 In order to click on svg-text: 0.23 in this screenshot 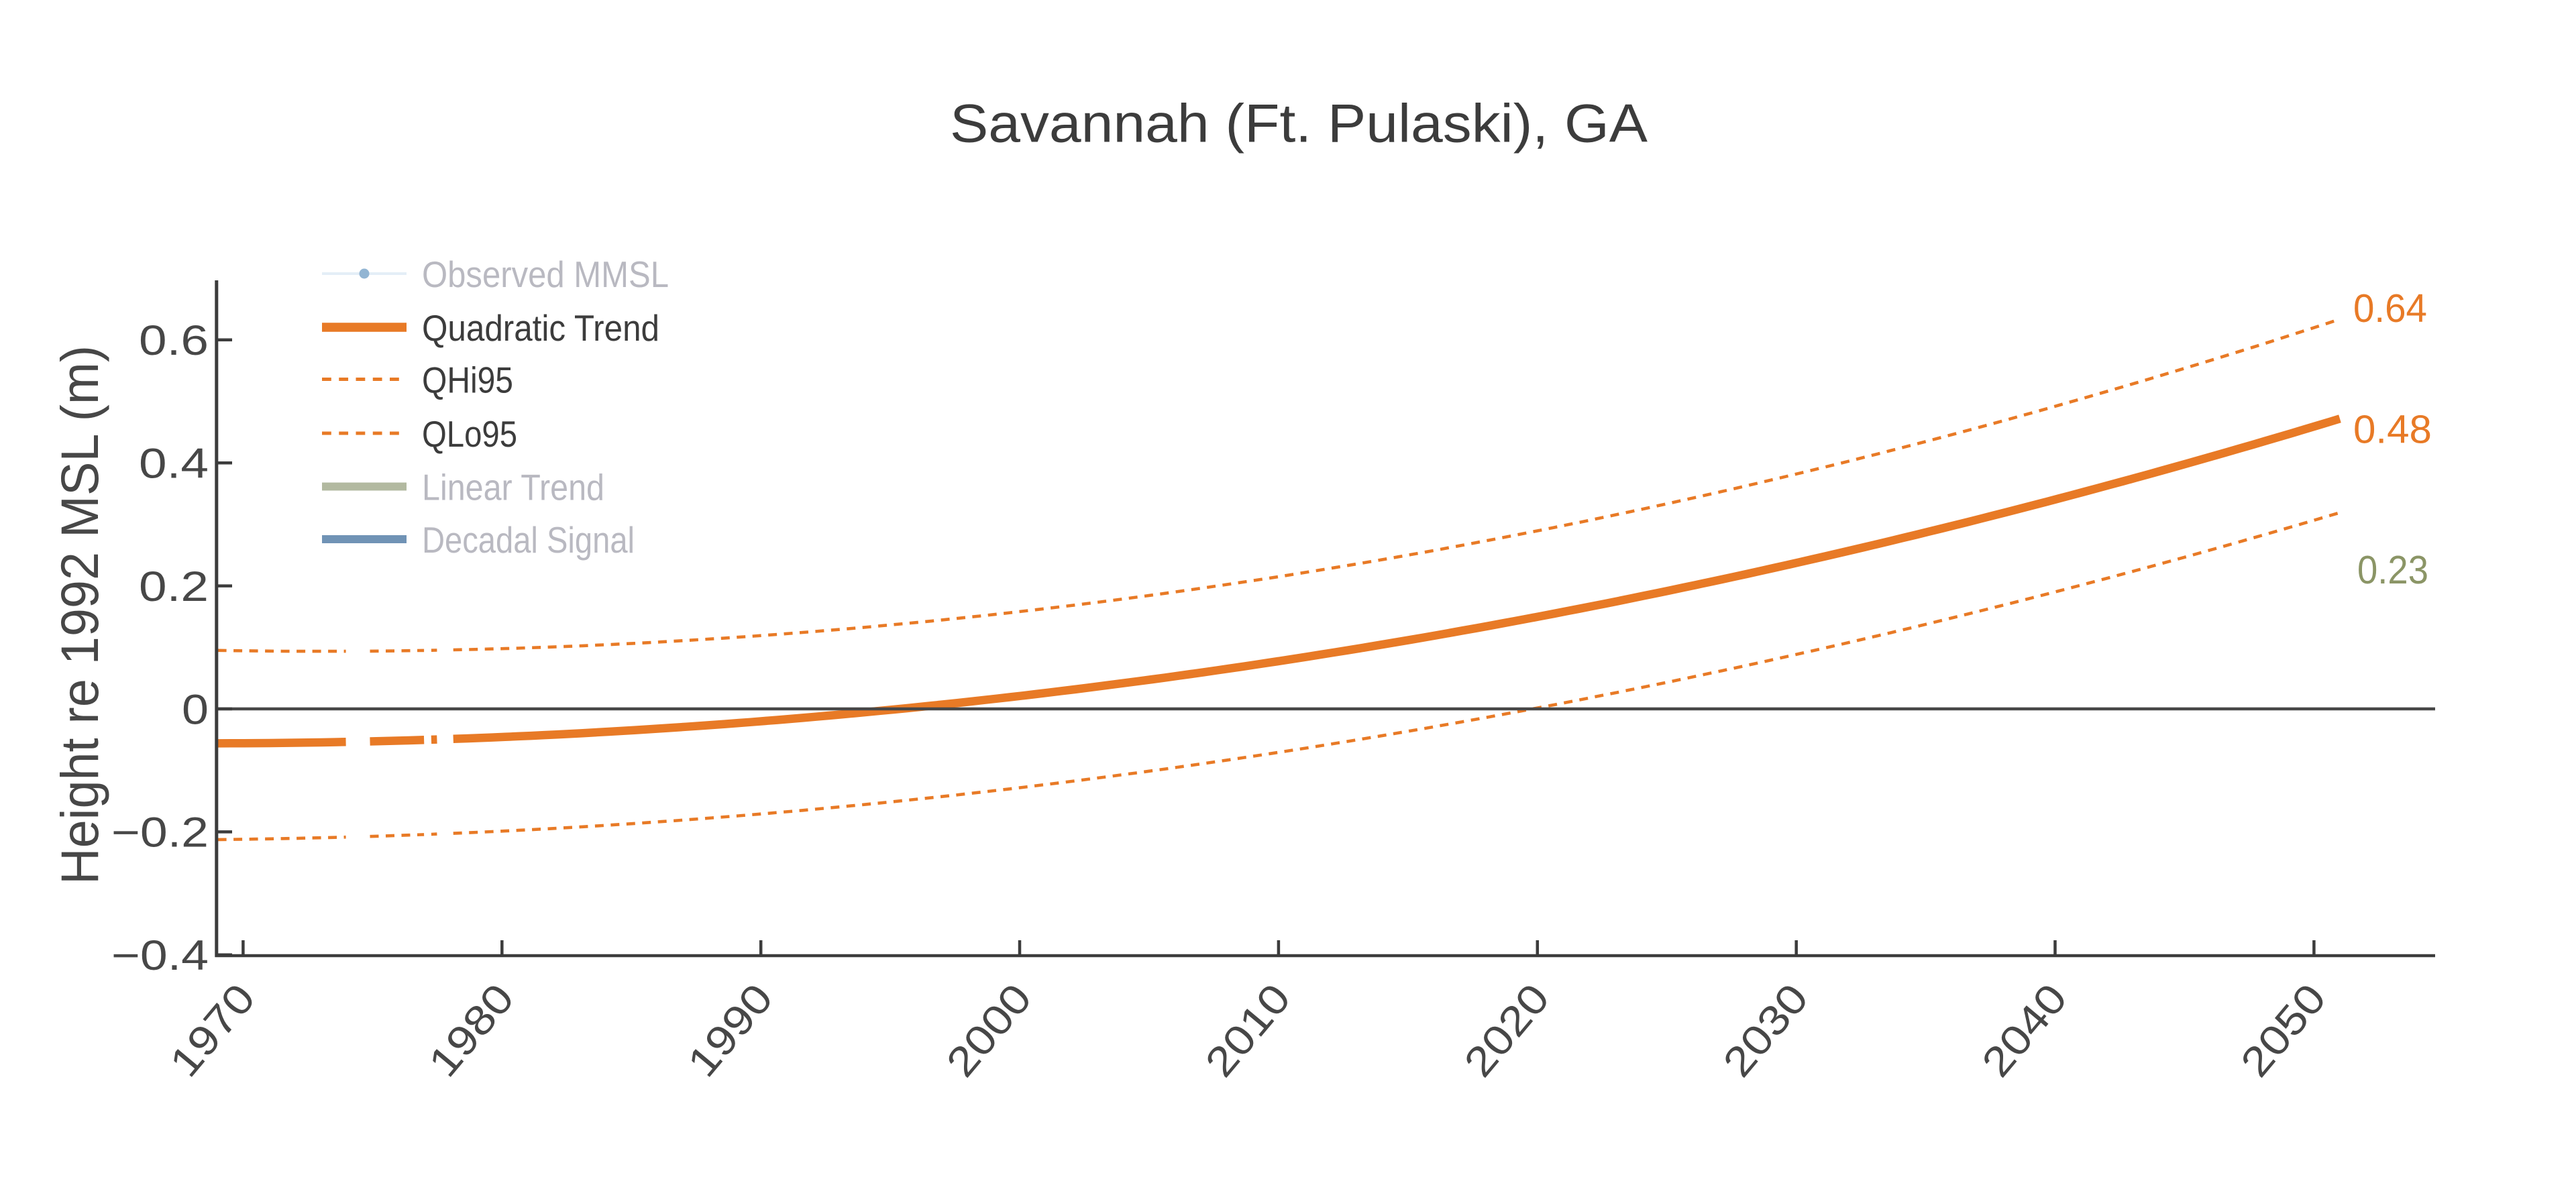, I will do `click(2392, 570)`.